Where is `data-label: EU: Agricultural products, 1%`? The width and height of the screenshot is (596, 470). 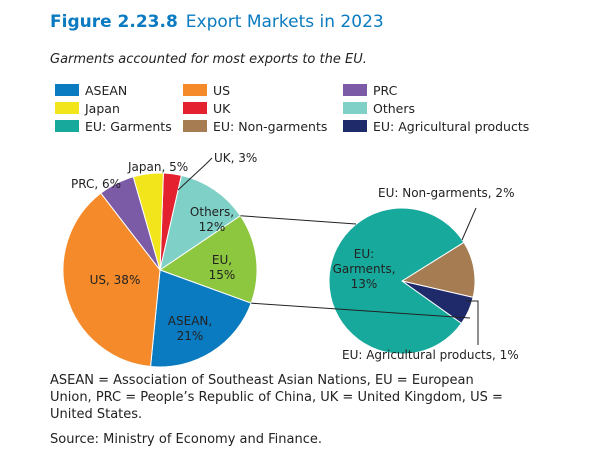
data-label: EU: Agricultural products, 1% is located at coordinates (430, 355).